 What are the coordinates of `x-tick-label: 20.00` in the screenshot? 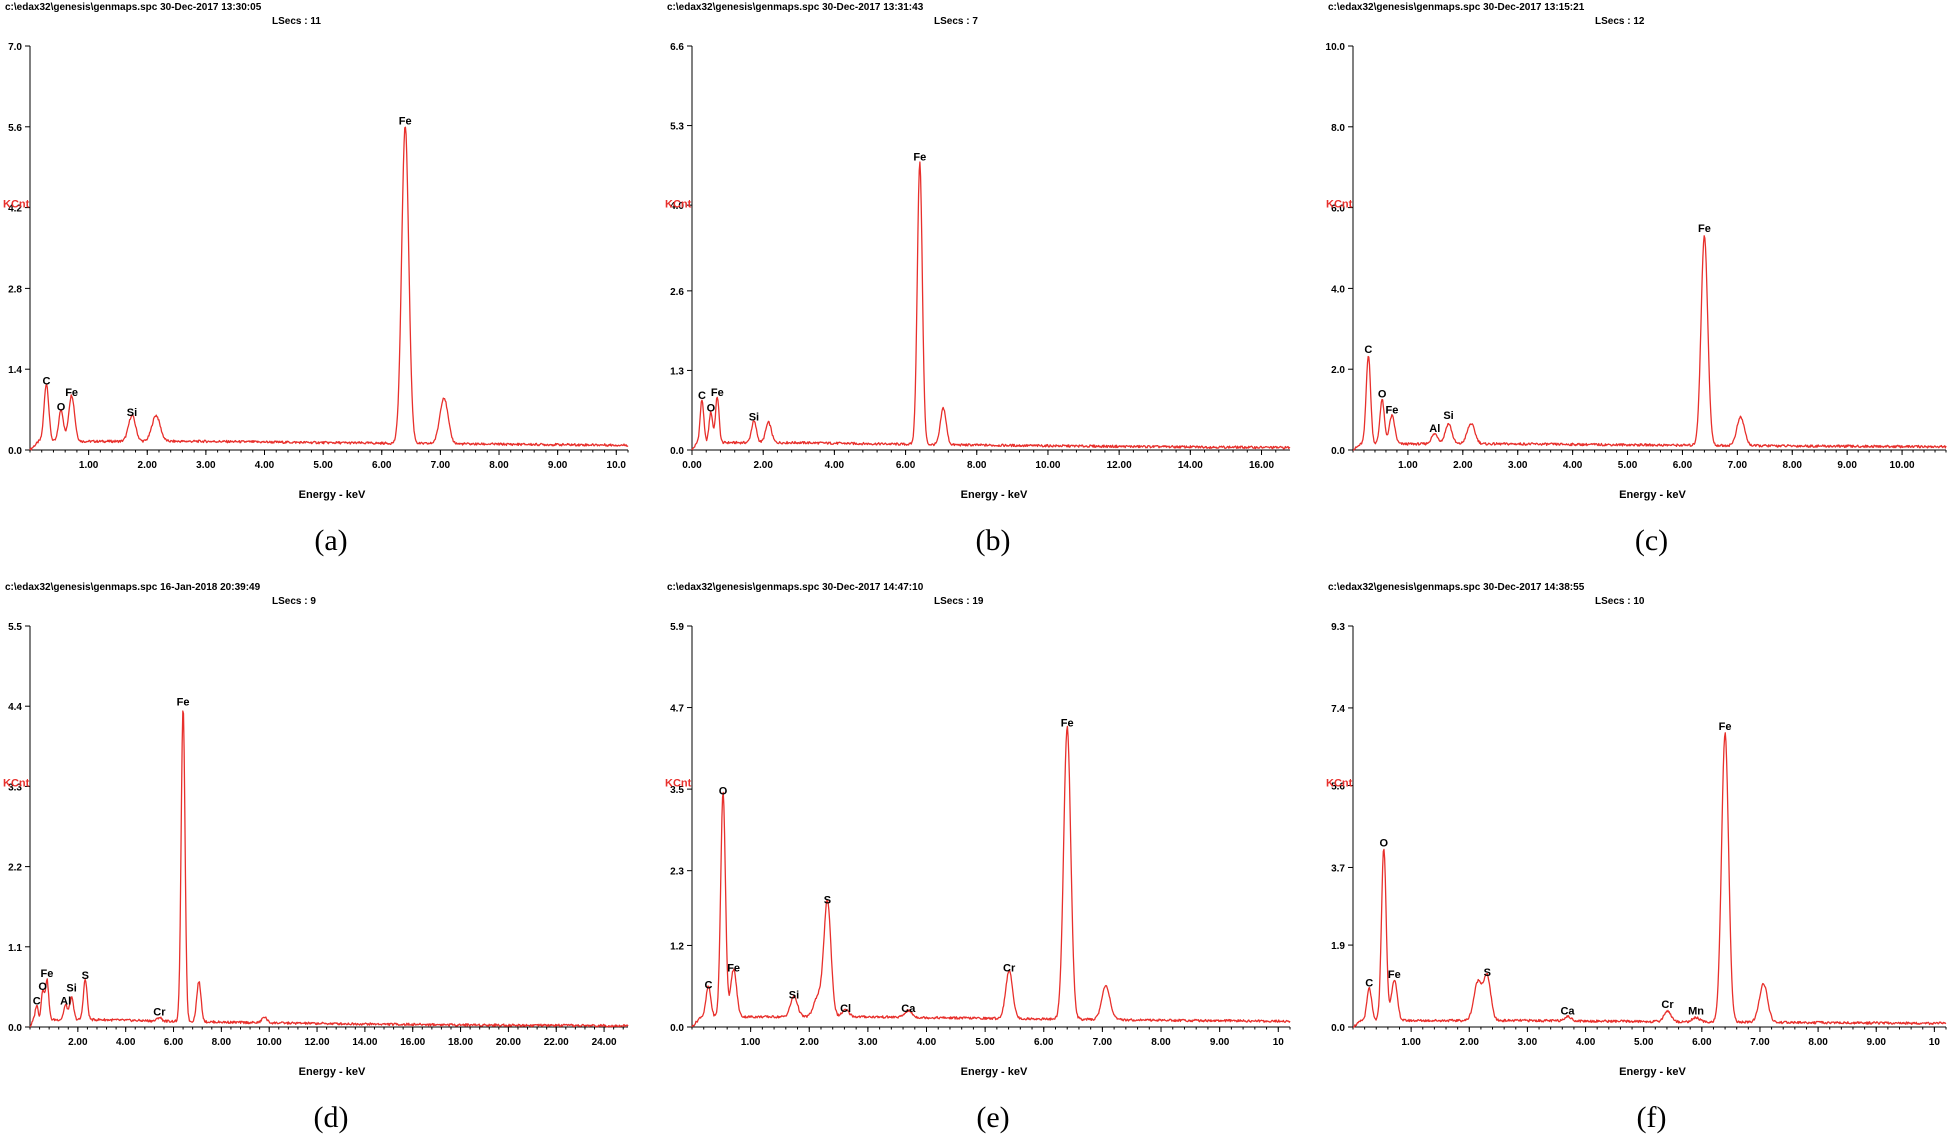 It's located at (508, 1042).